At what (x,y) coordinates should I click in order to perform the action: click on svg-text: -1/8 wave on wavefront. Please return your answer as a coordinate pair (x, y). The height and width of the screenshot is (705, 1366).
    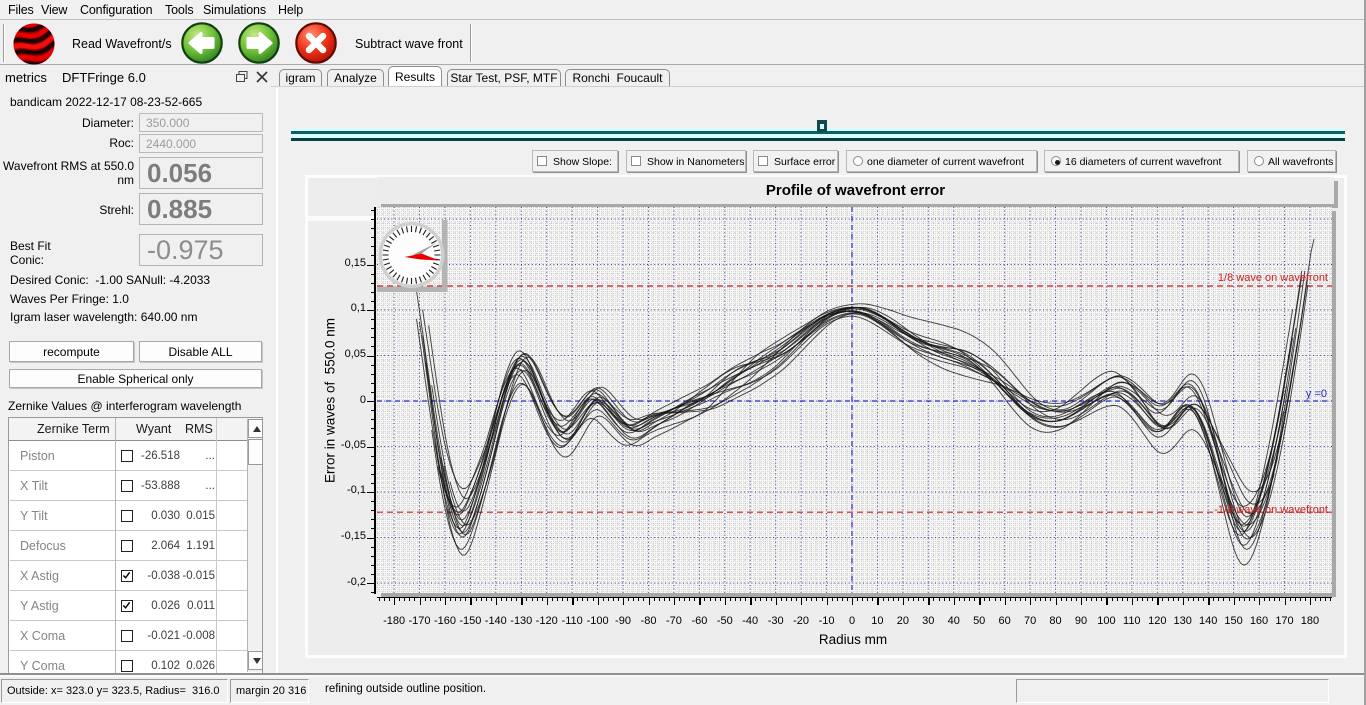
    Looking at the image, I should click on (1271, 510).